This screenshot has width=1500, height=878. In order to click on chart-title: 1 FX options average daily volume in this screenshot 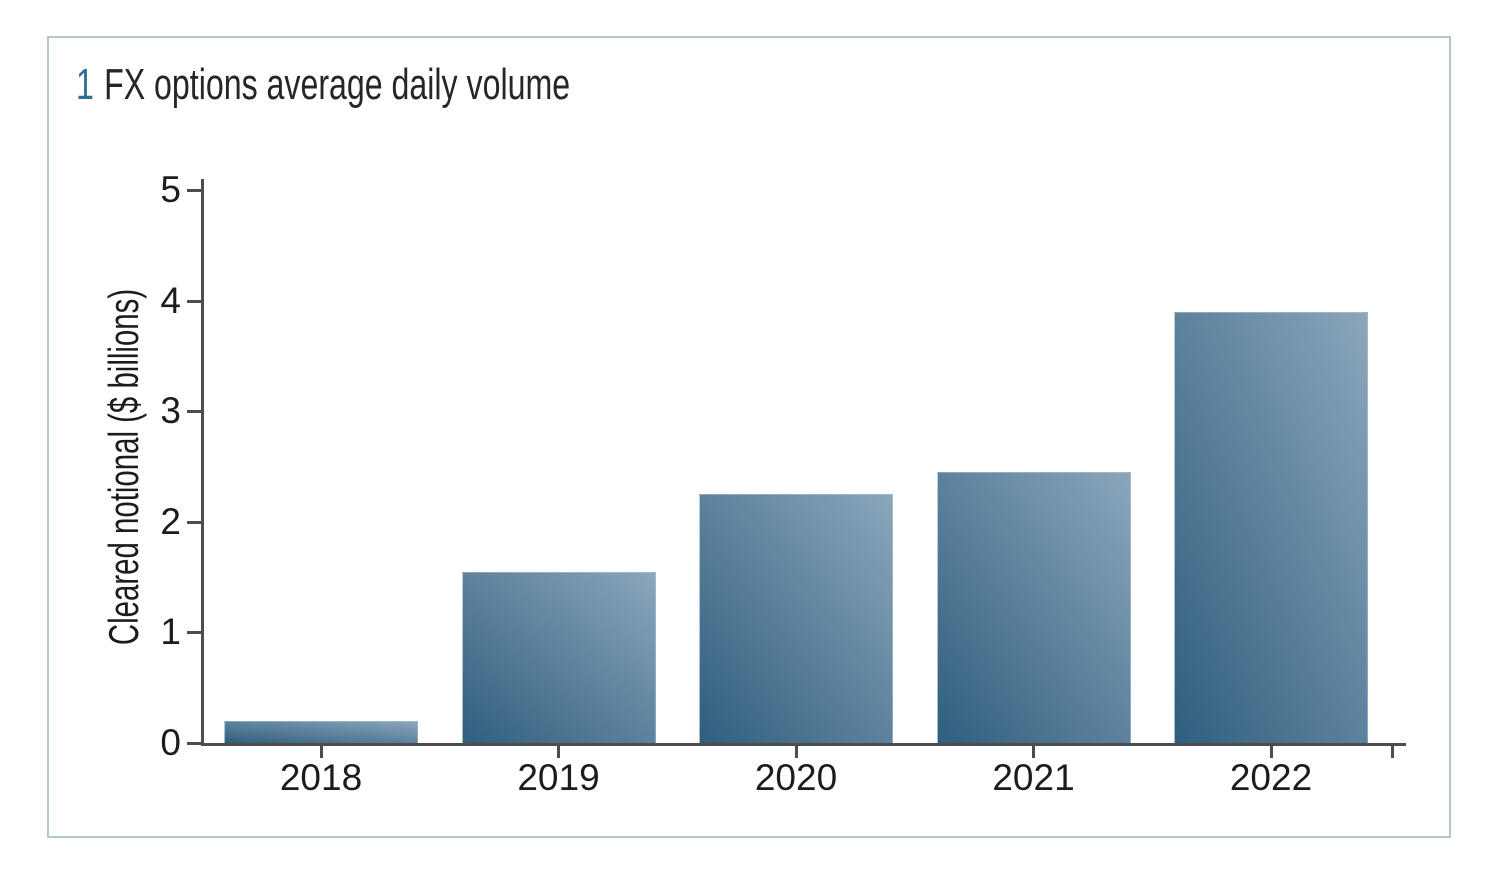, I will do `click(323, 85)`.